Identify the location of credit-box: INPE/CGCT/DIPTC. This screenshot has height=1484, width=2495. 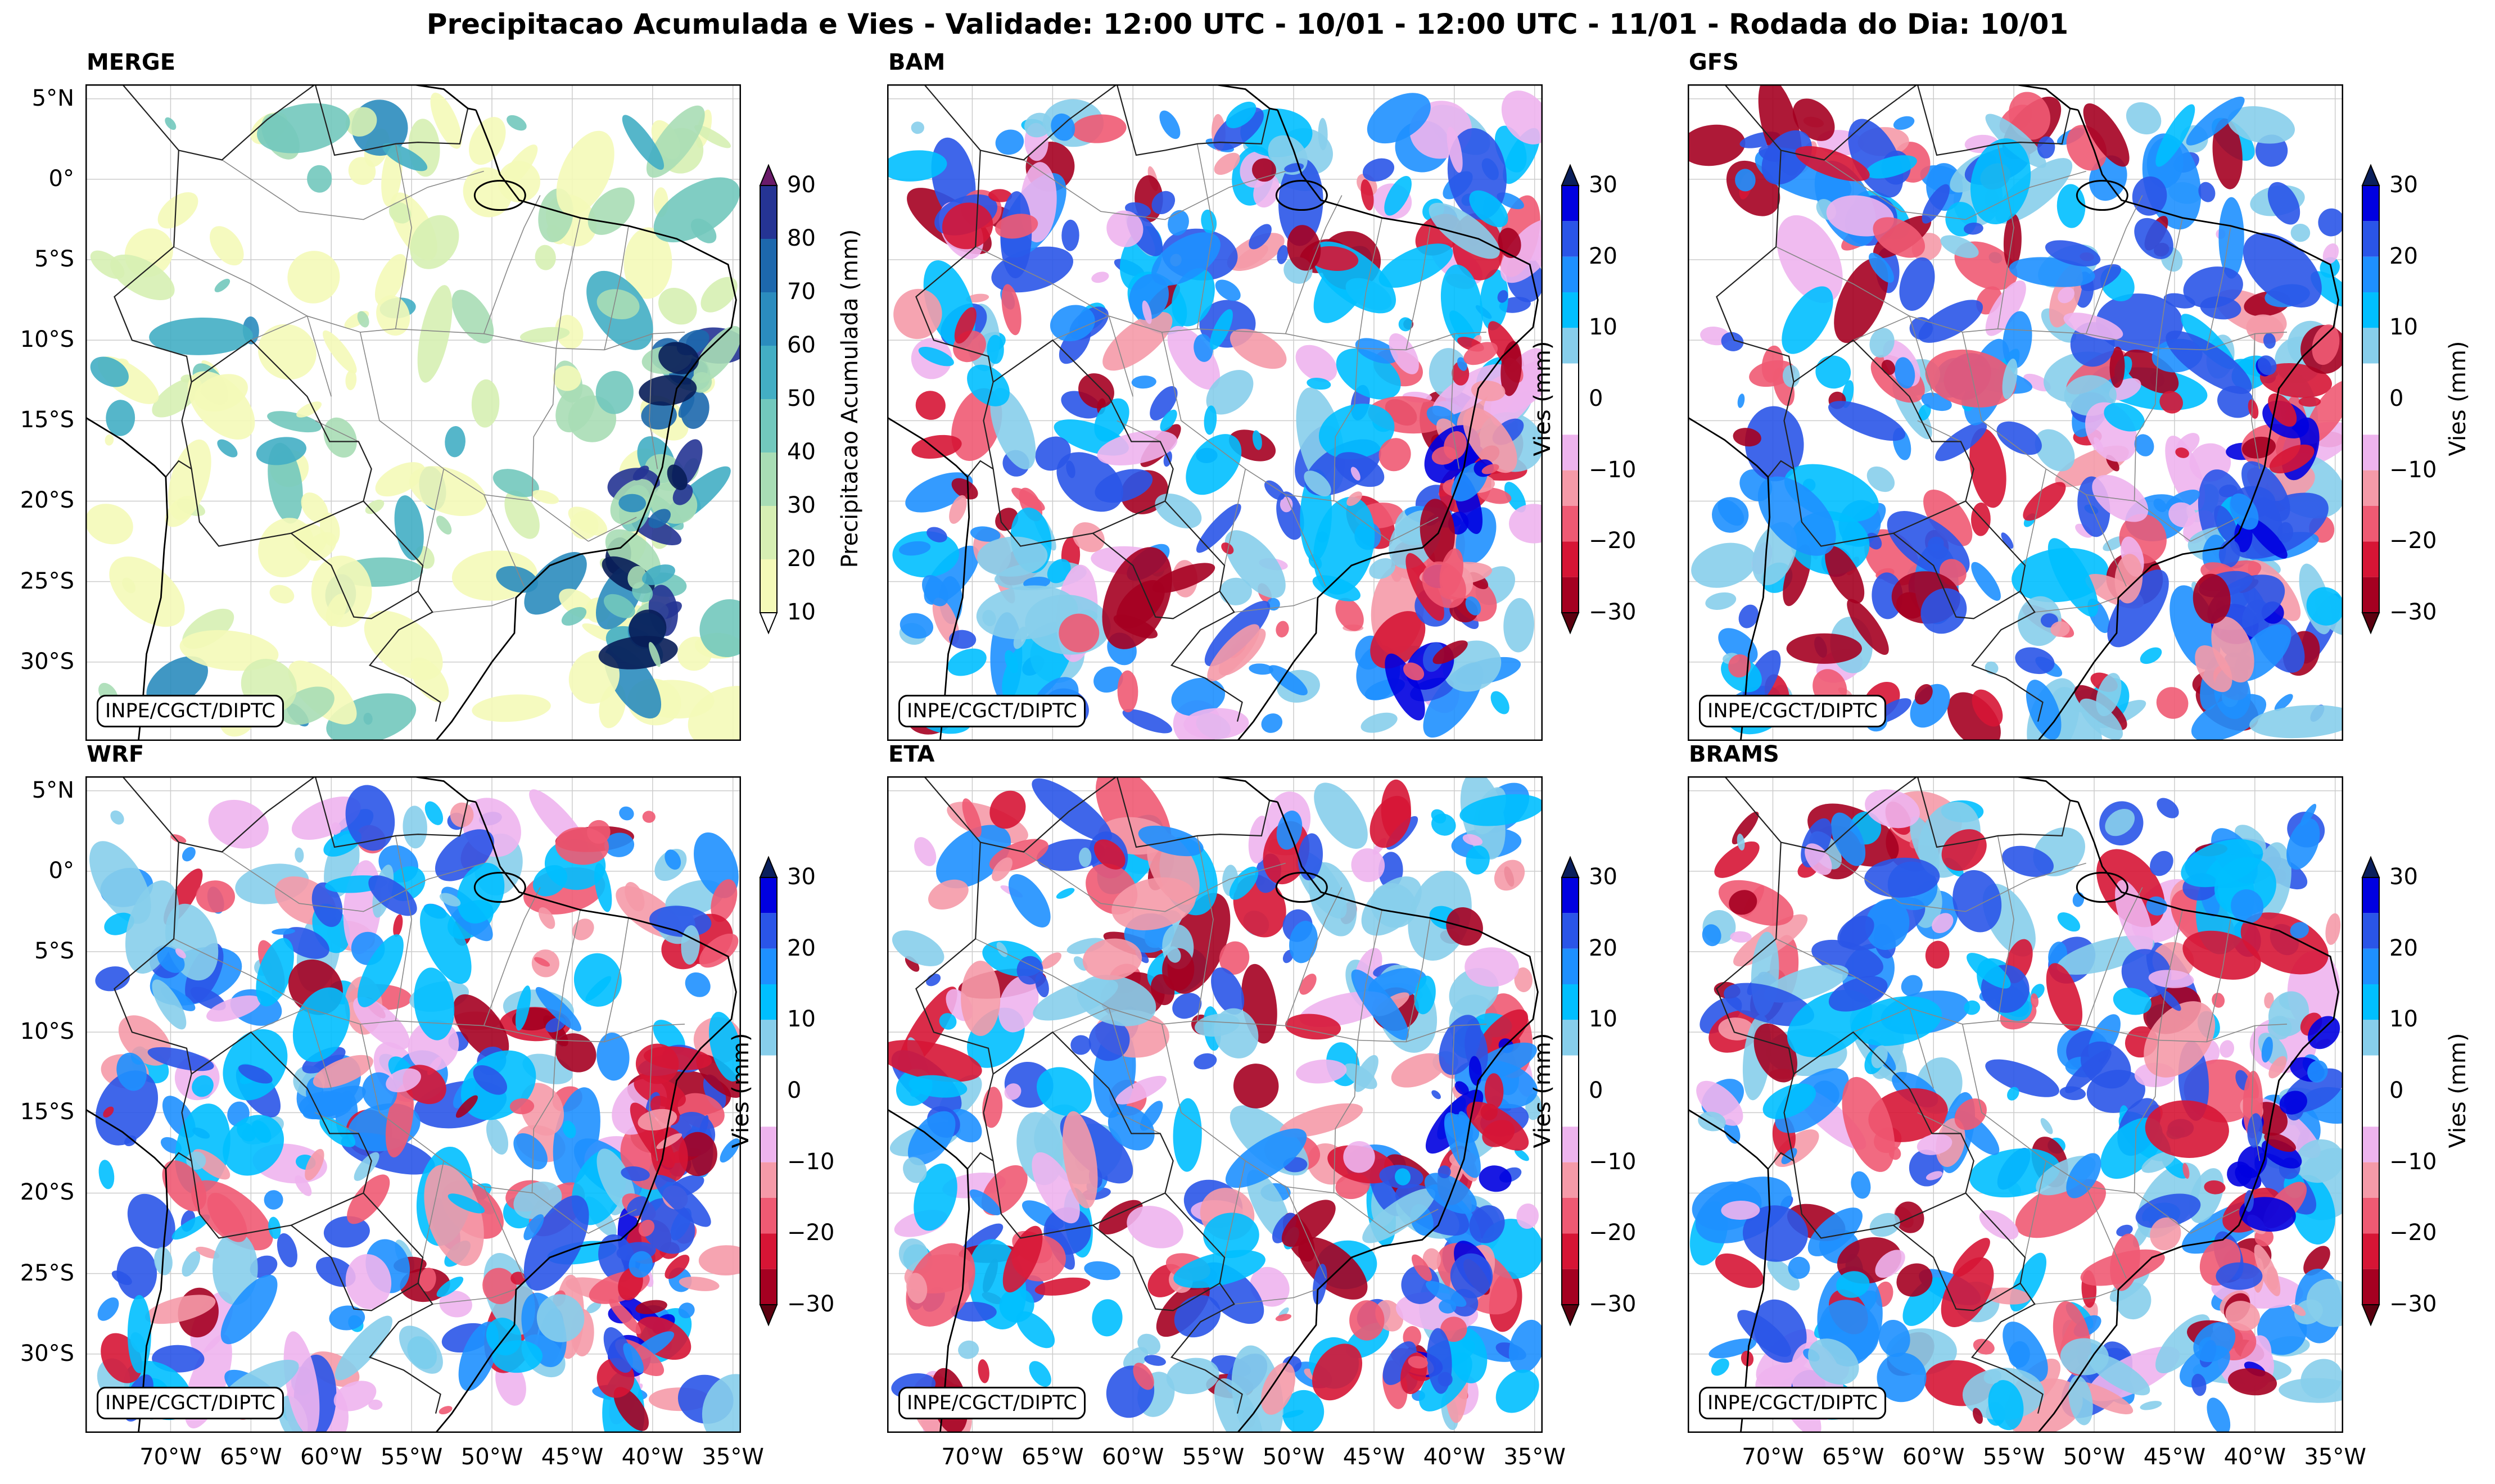
(992, 711).